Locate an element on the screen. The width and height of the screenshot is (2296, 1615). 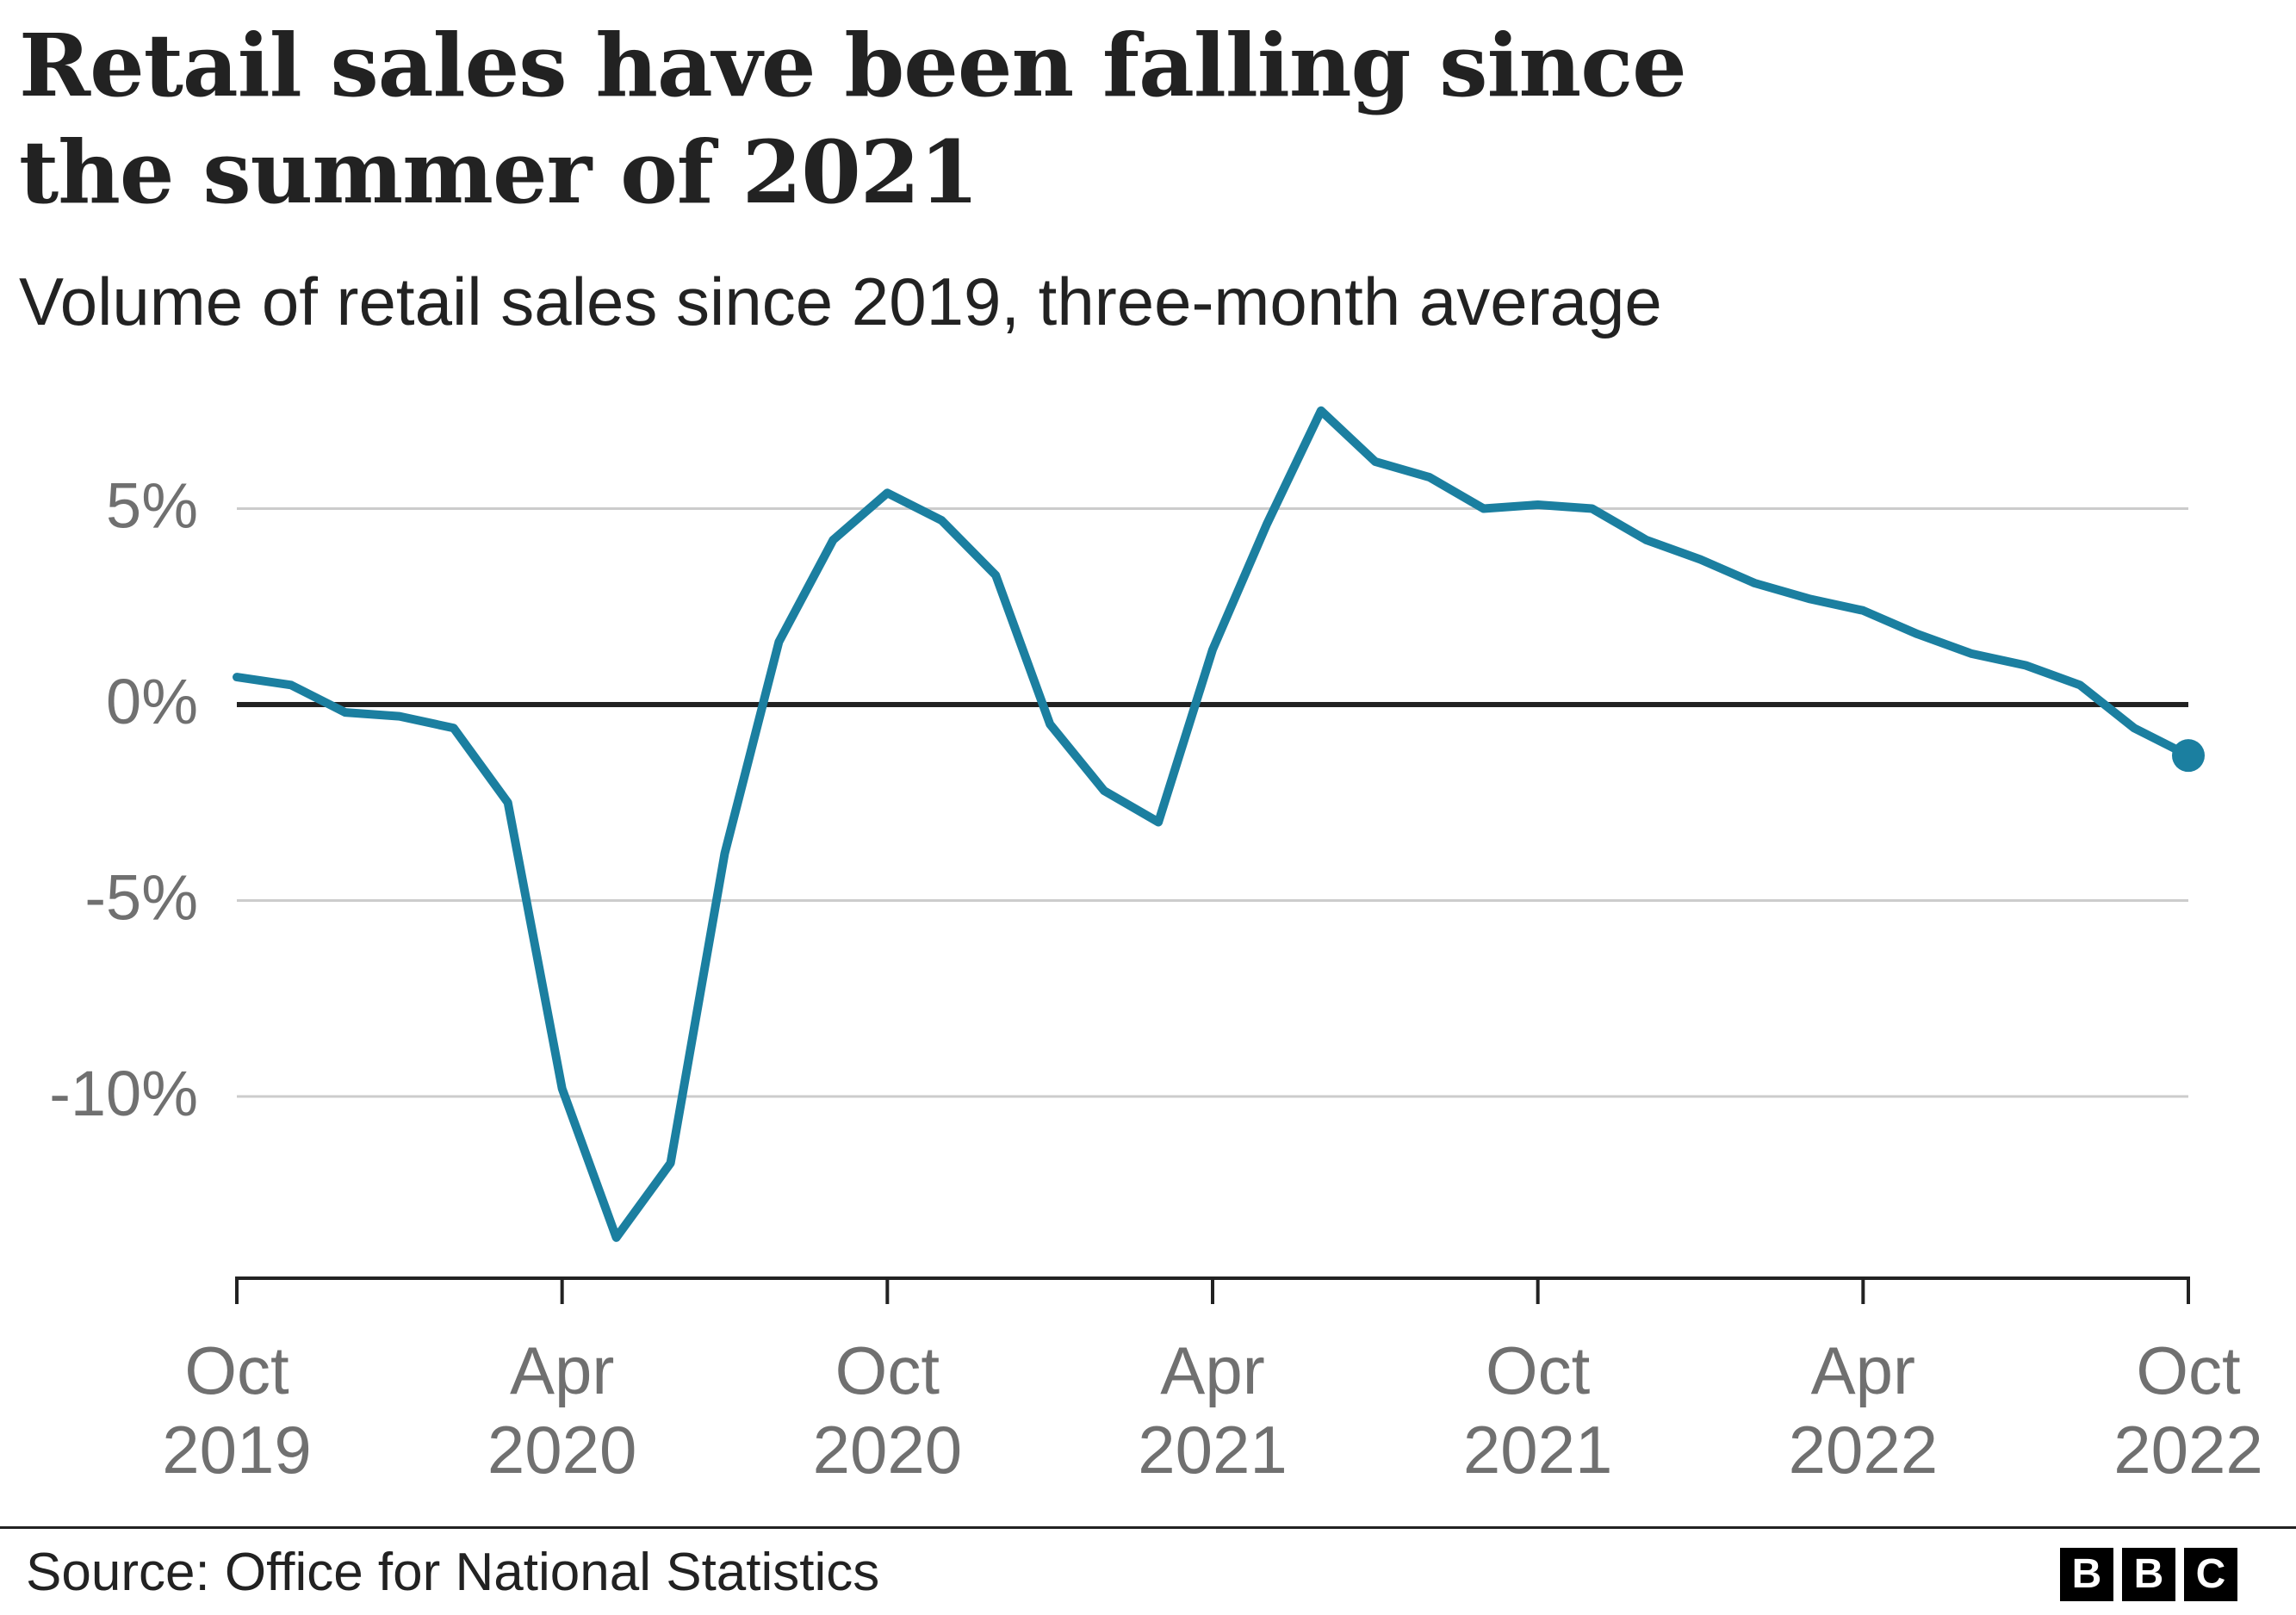
end-point-marker is located at coordinates (2188, 756).